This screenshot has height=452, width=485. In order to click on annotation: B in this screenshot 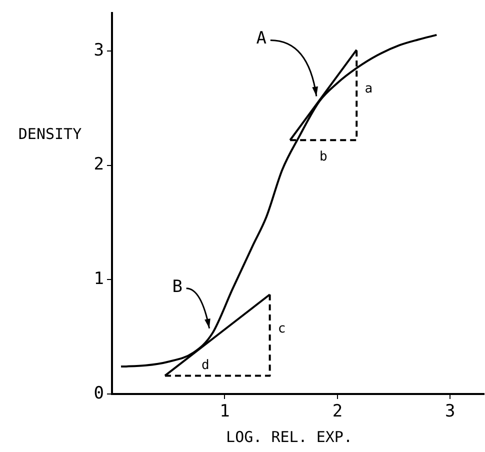, I will do `click(177, 286)`.